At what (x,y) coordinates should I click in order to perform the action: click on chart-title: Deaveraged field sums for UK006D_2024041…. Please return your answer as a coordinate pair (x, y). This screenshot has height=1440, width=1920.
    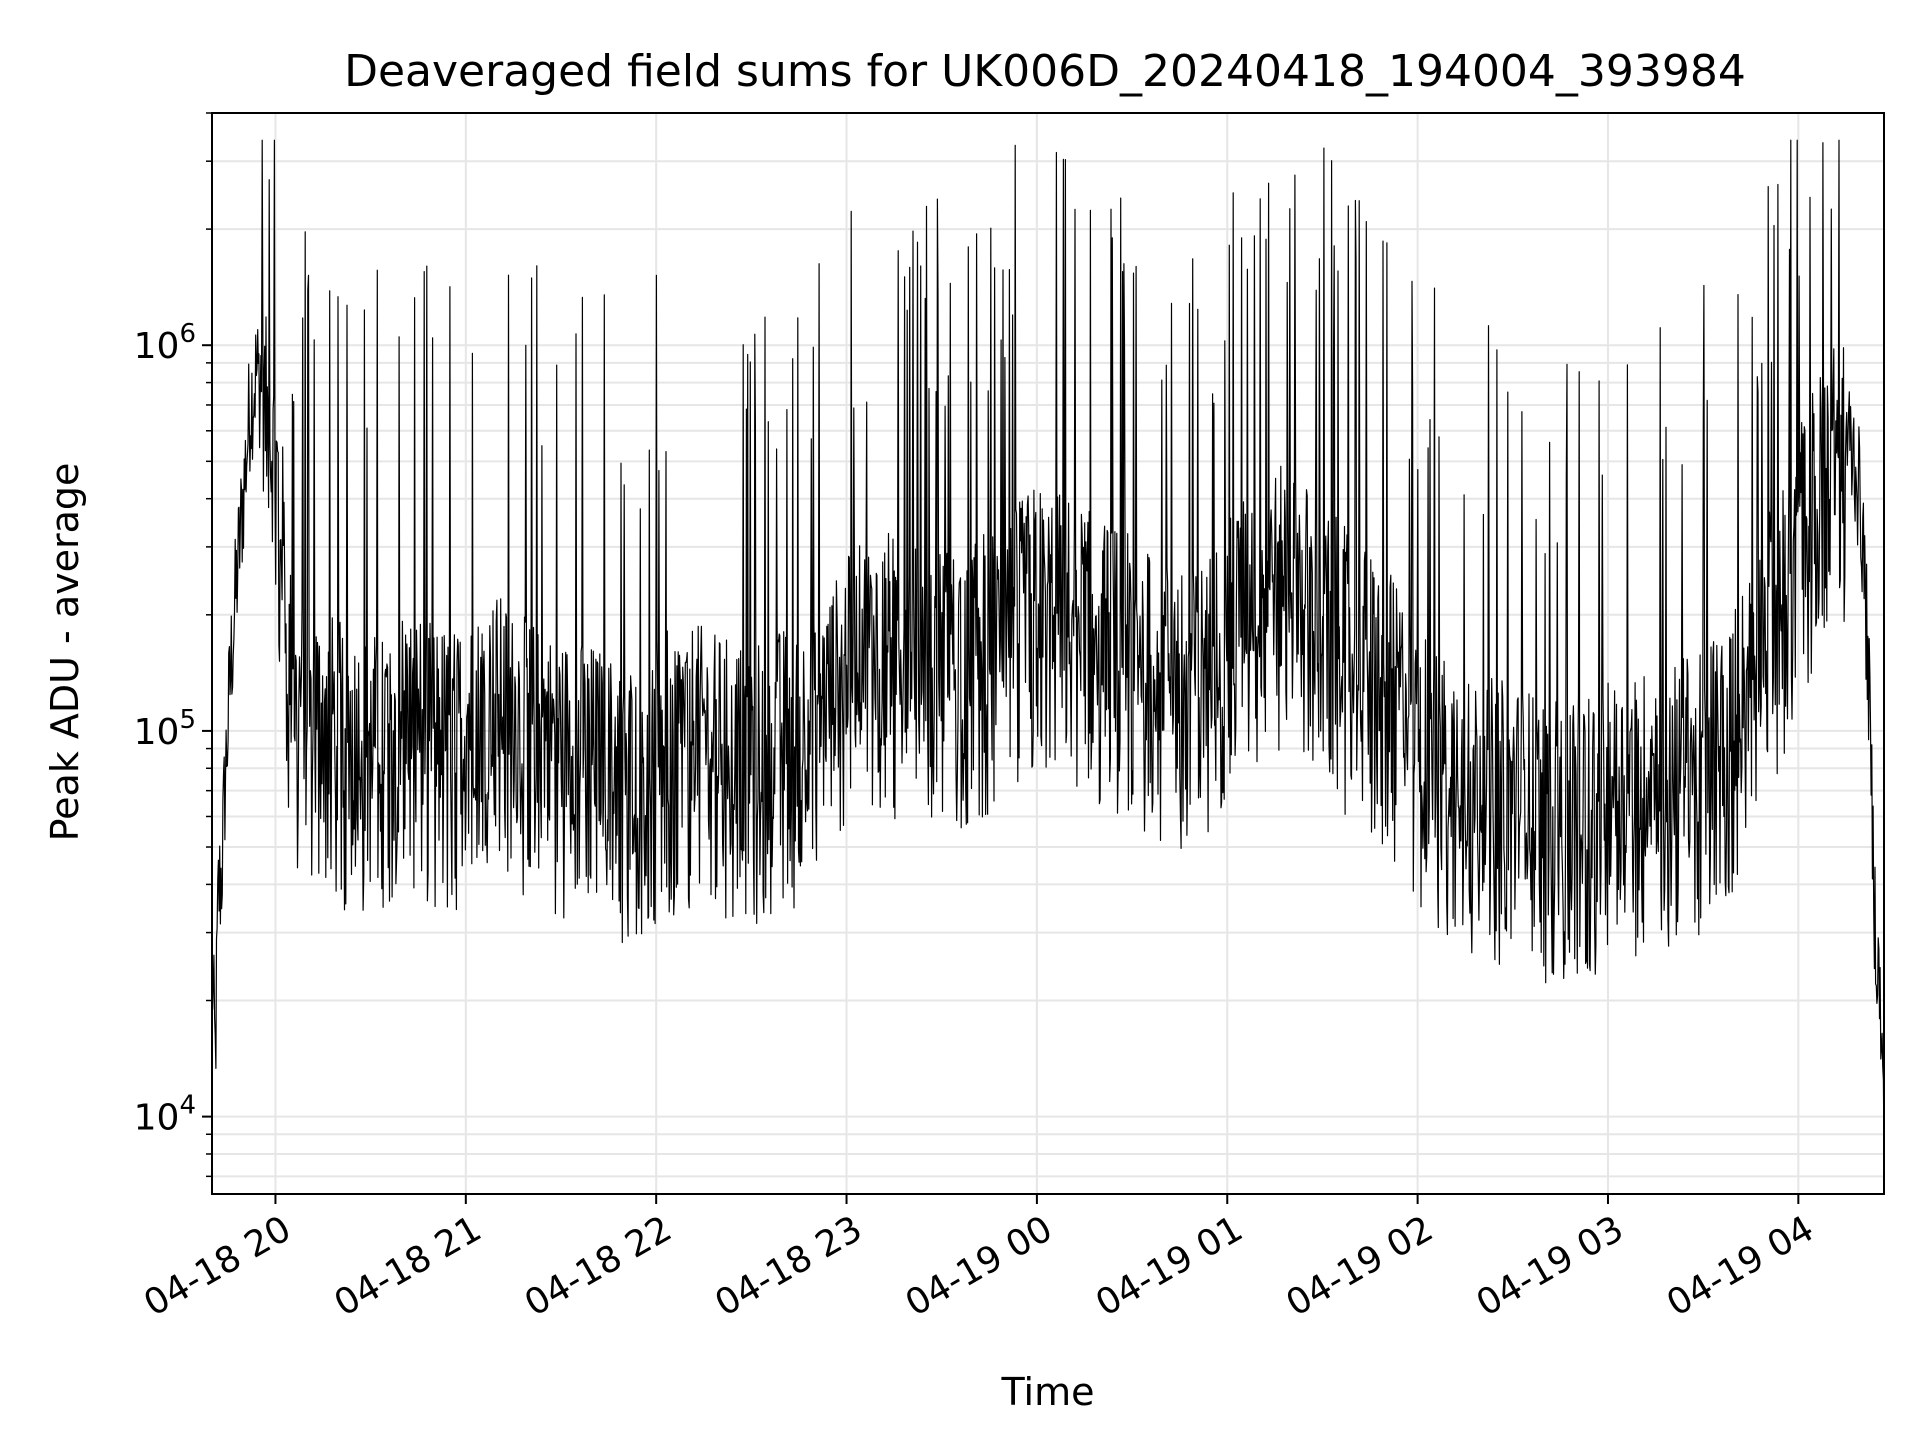
    Looking at the image, I should click on (1045, 71).